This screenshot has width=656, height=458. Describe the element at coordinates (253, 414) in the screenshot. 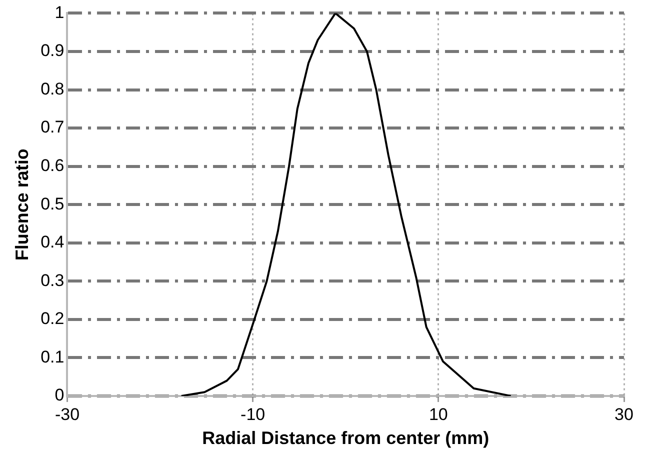

I see `x-tick-label: -10` at that location.